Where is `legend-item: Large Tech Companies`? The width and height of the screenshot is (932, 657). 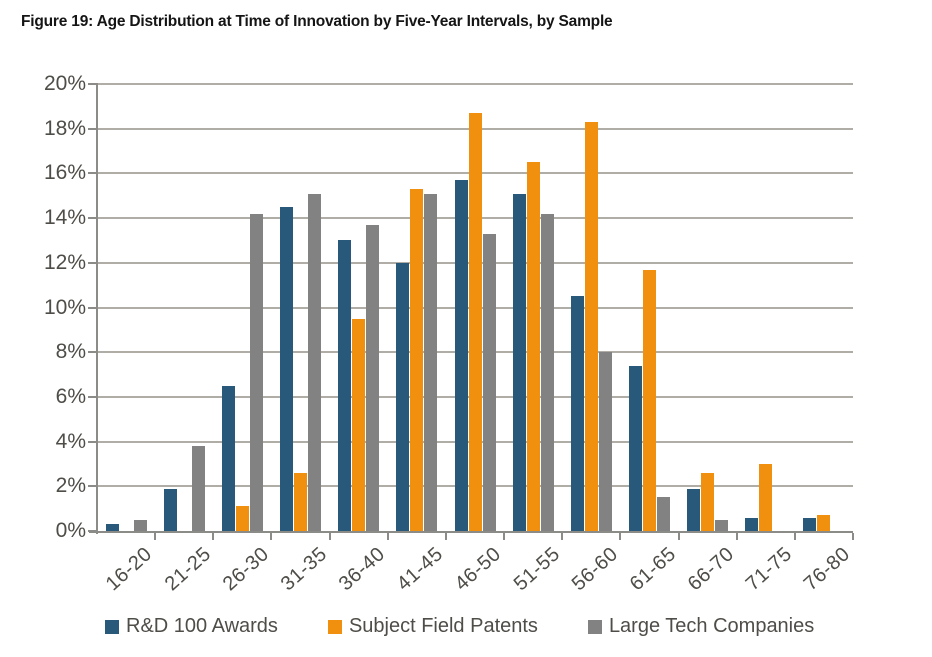
legend-item: Large Tech Companies is located at coordinates (701, 626).